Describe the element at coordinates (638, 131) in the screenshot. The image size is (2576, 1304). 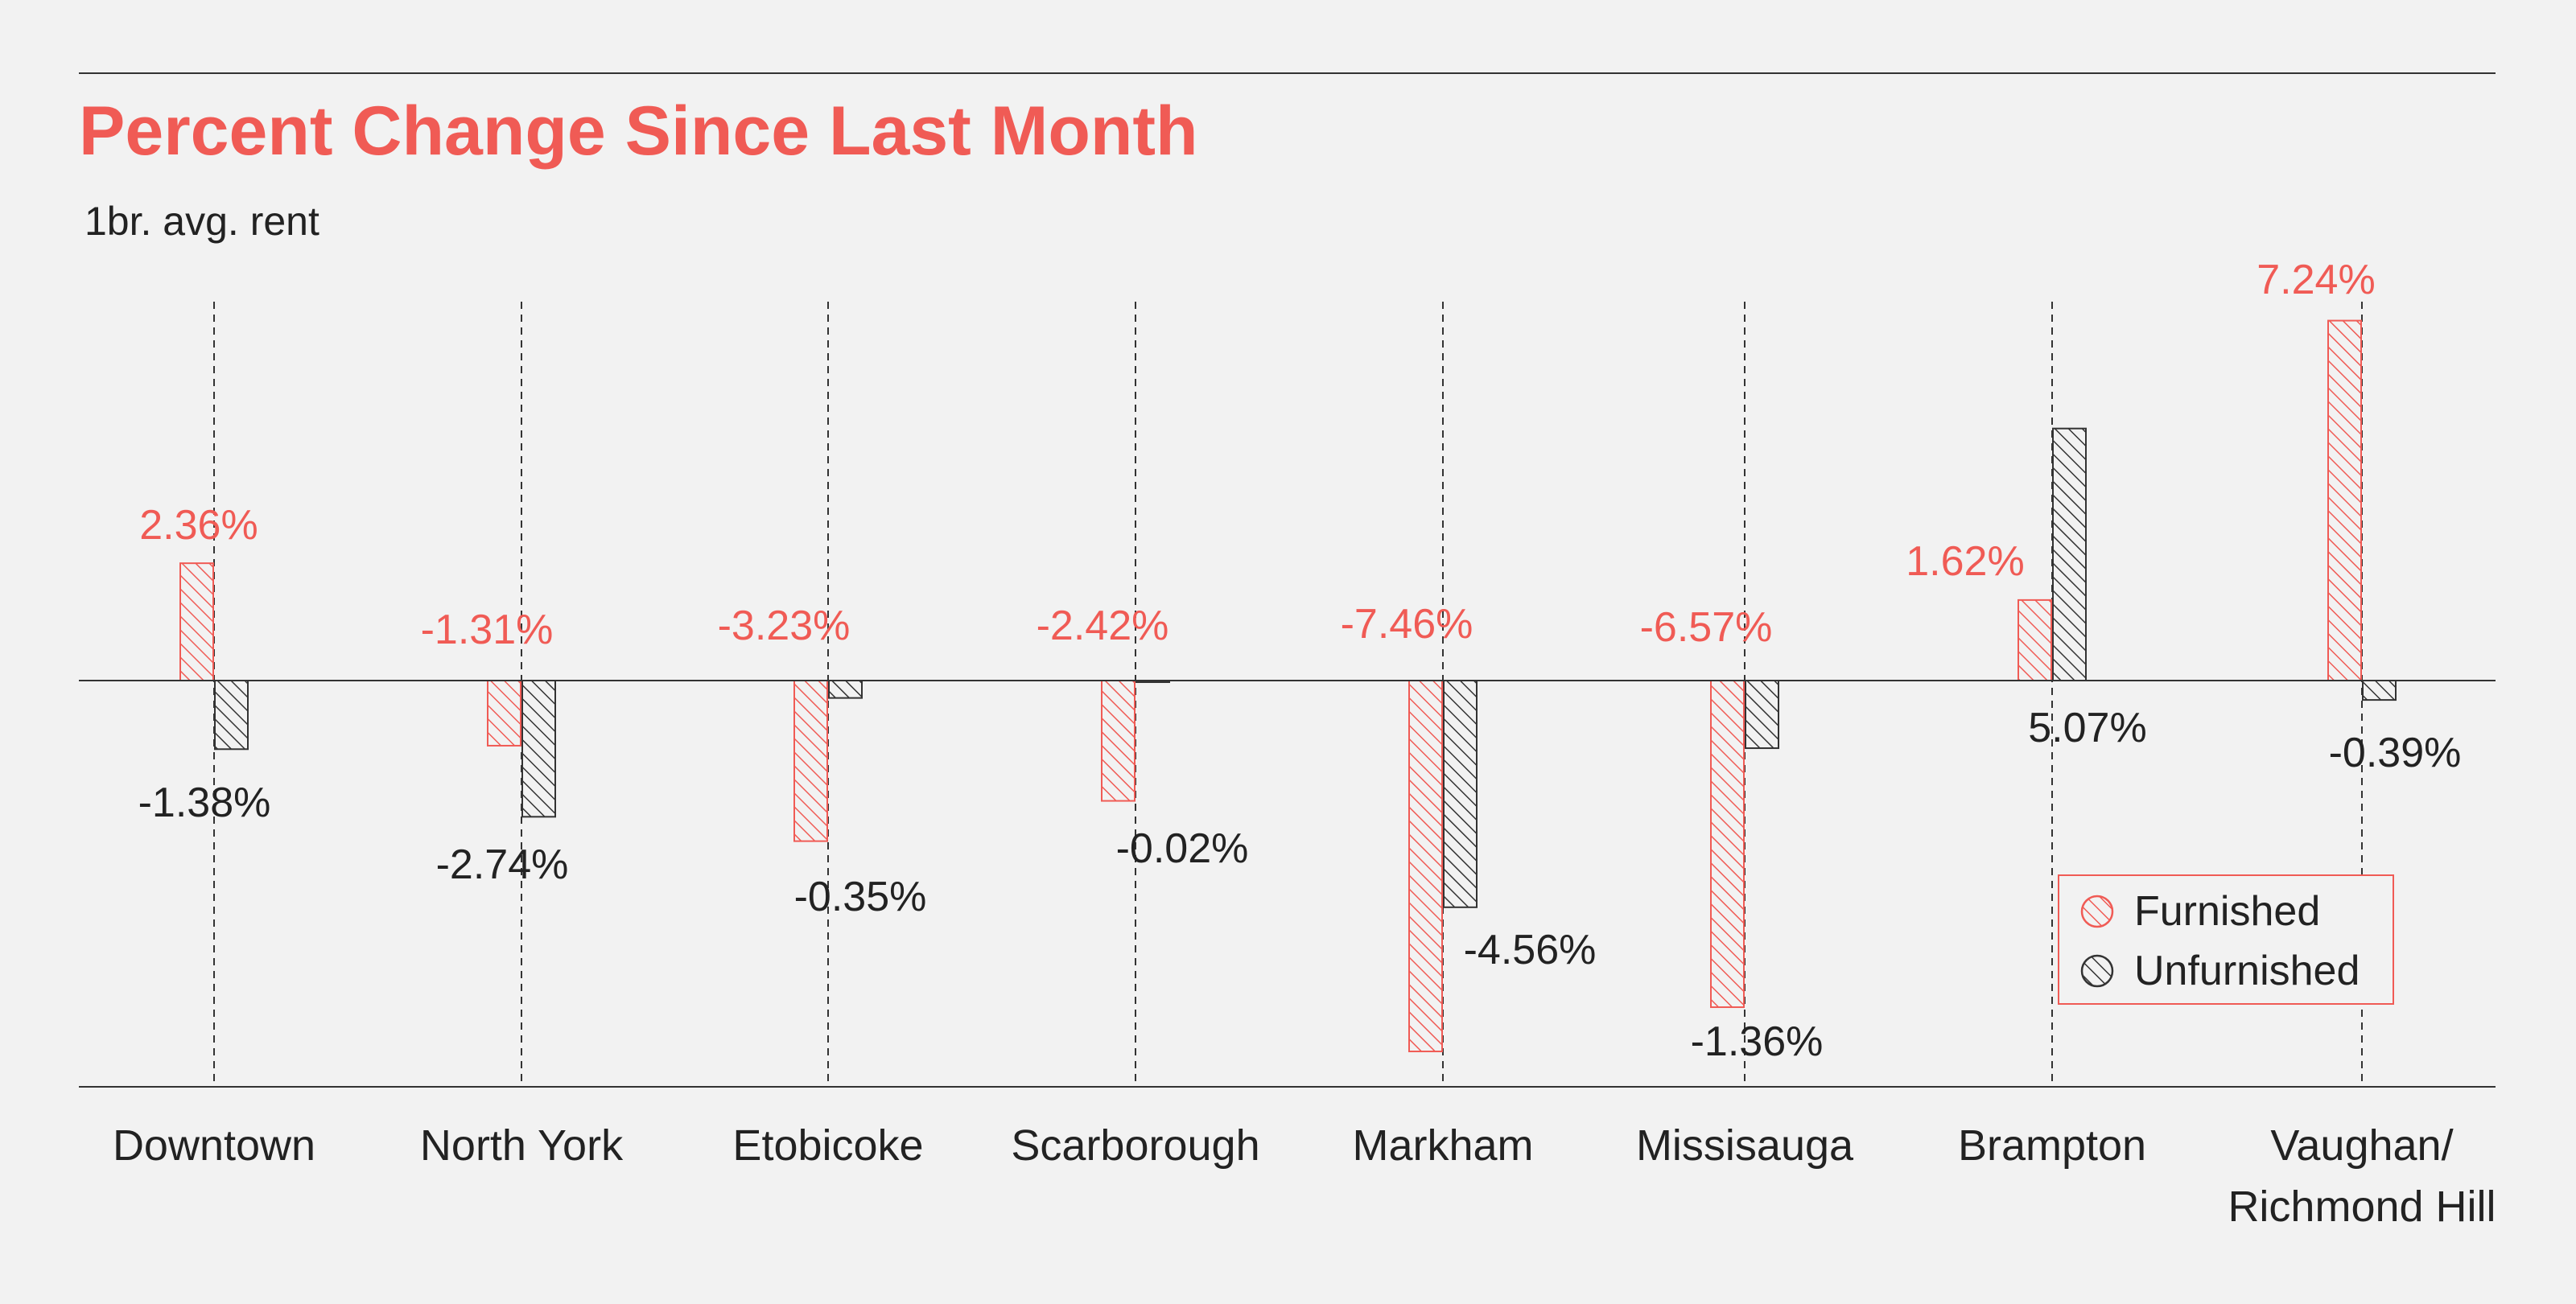
I see `chart-title: Percent Change Since Last Month` at that location.